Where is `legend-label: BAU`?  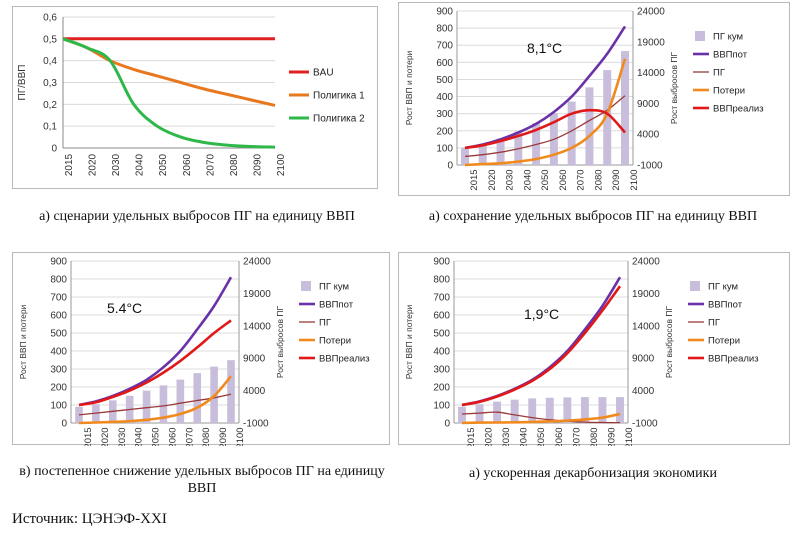 legend-label: BAU is located at coordinates (323, 73).